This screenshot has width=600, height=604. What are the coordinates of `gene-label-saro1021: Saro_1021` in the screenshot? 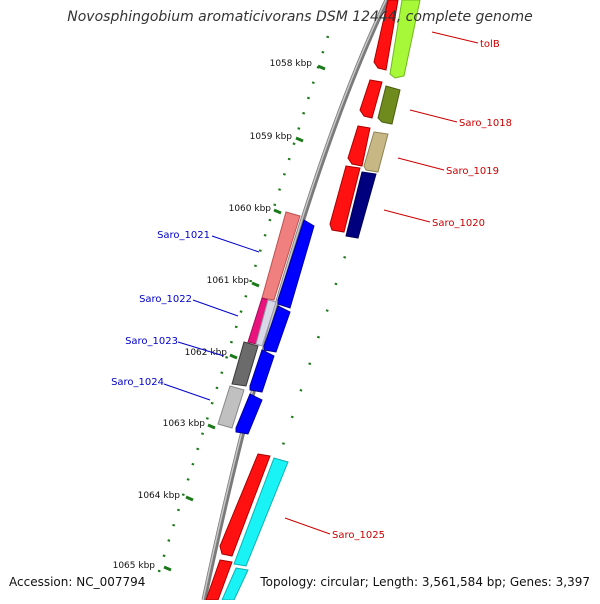 It's located at (183, 235).